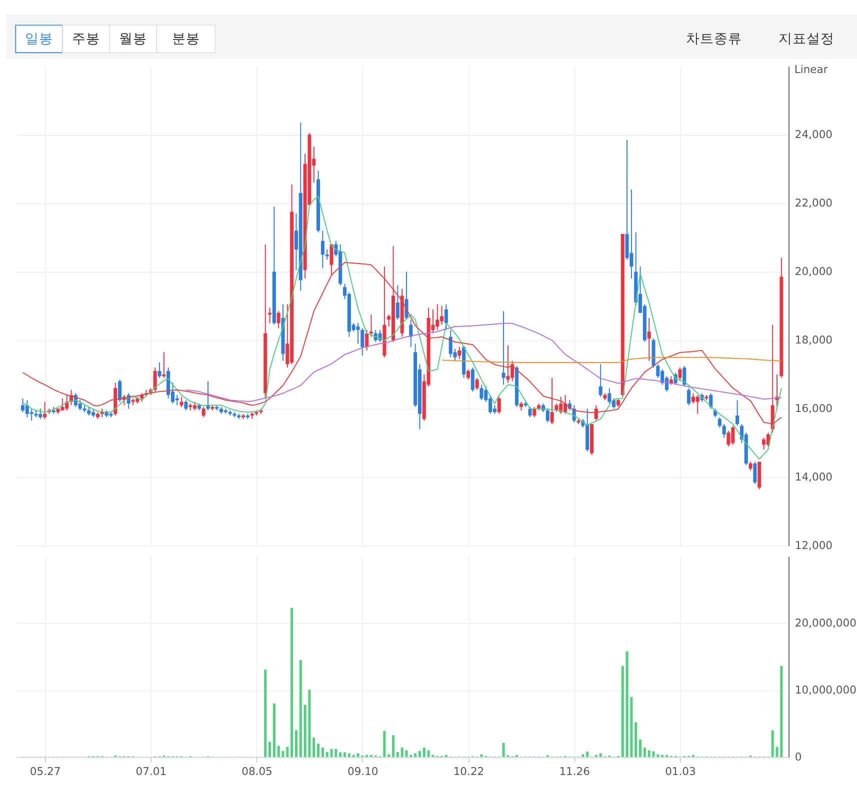 The image size is (857, 801). What do you see at coordinates (86, 38) in the screenshot?
I see `text: 주봉` at bounding box center [86, 38].